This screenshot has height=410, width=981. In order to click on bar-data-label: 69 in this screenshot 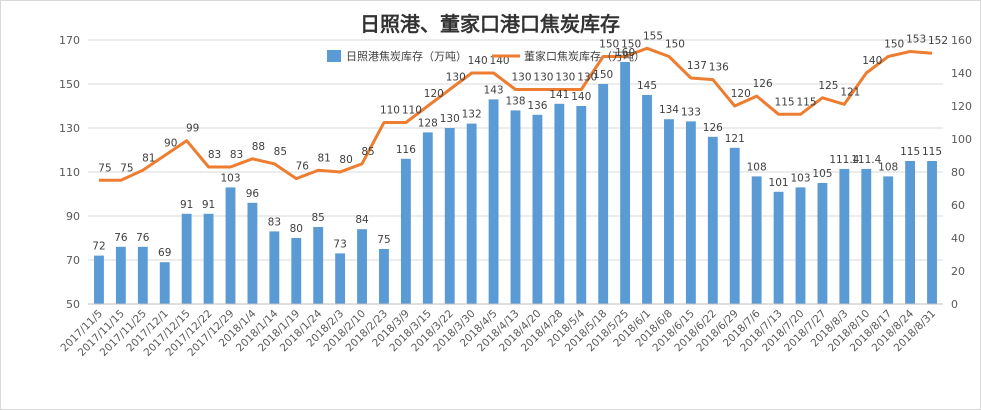, I will do `click(164, 253)`.